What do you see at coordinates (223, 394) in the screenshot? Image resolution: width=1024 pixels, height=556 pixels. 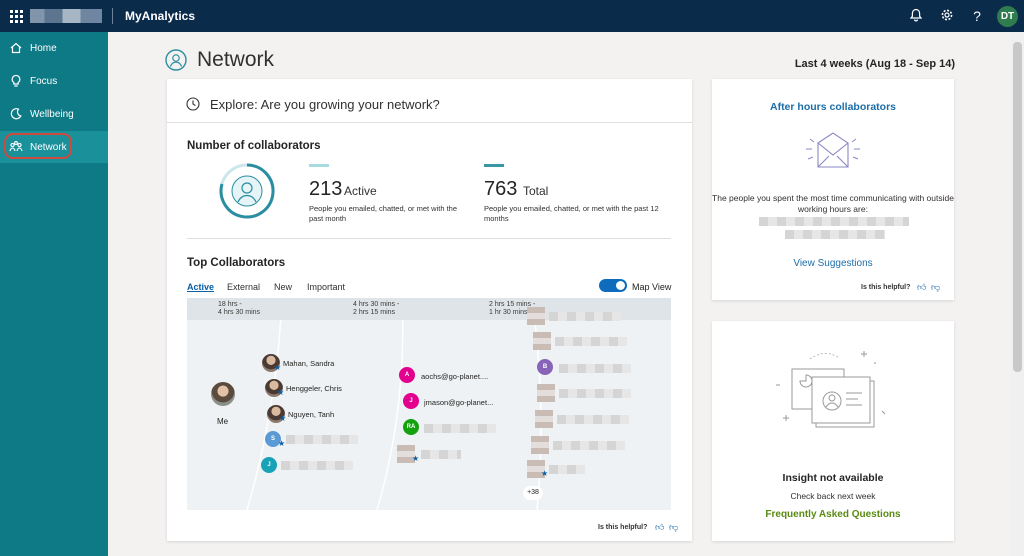 I see `me-avatar` at bounding box center [223, 394].